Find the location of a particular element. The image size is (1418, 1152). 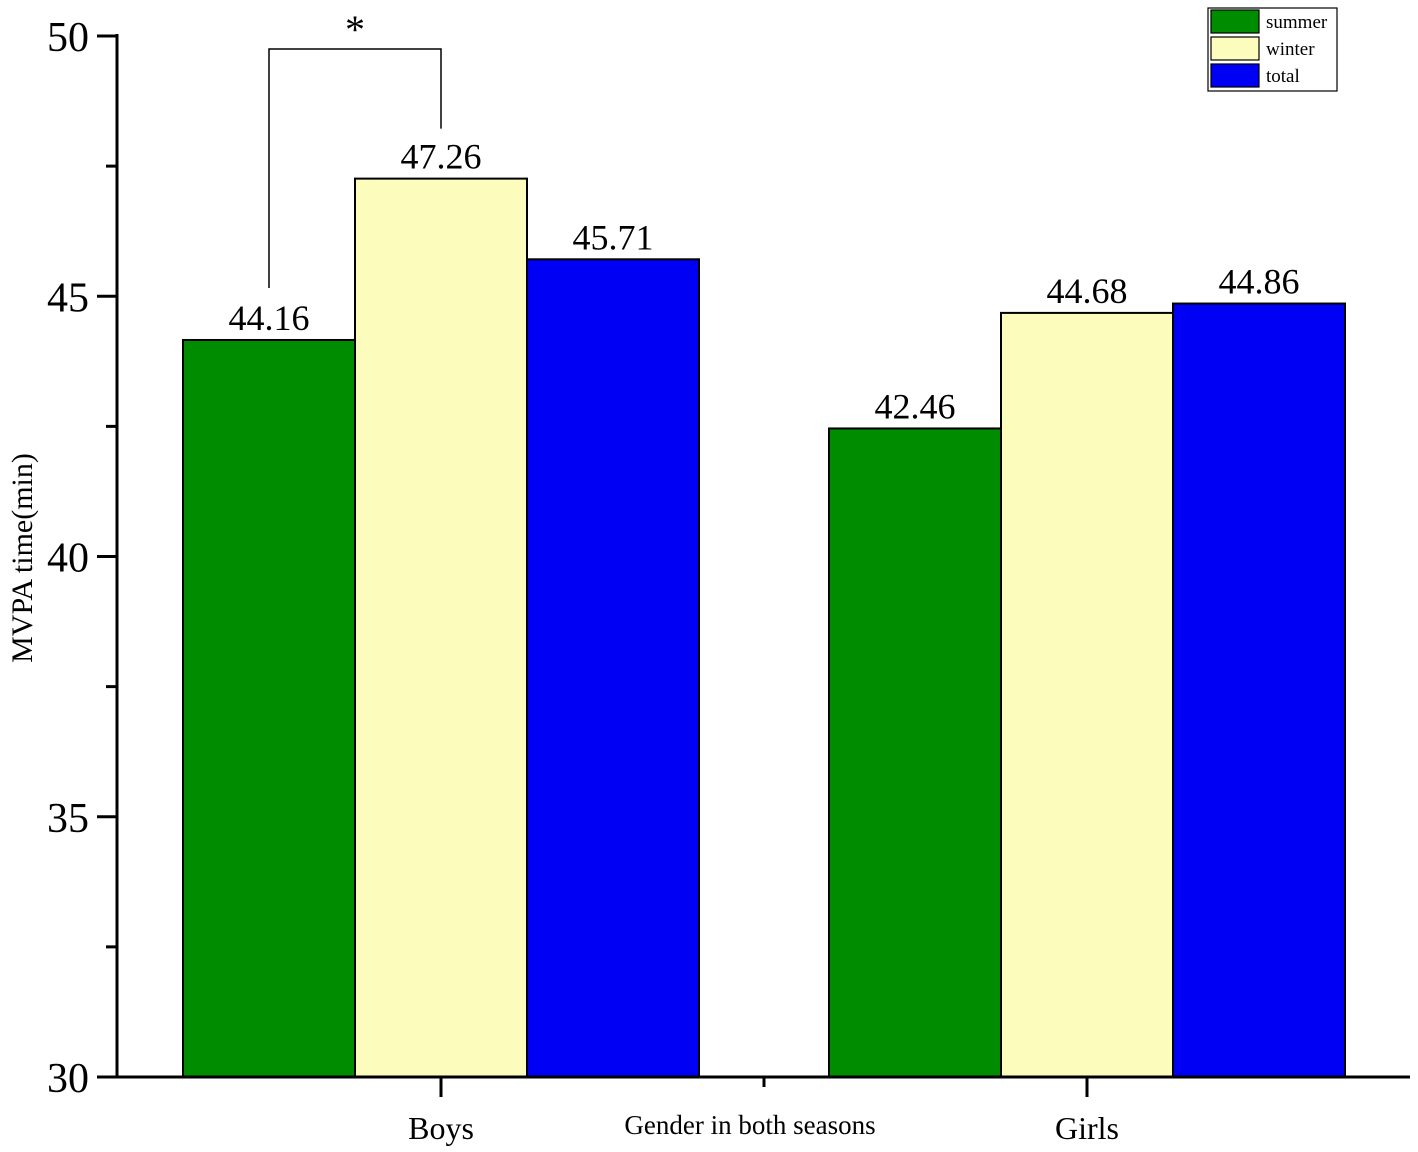

data-label-girls-winter: 44.68 is located at coordinates (1087, 291).